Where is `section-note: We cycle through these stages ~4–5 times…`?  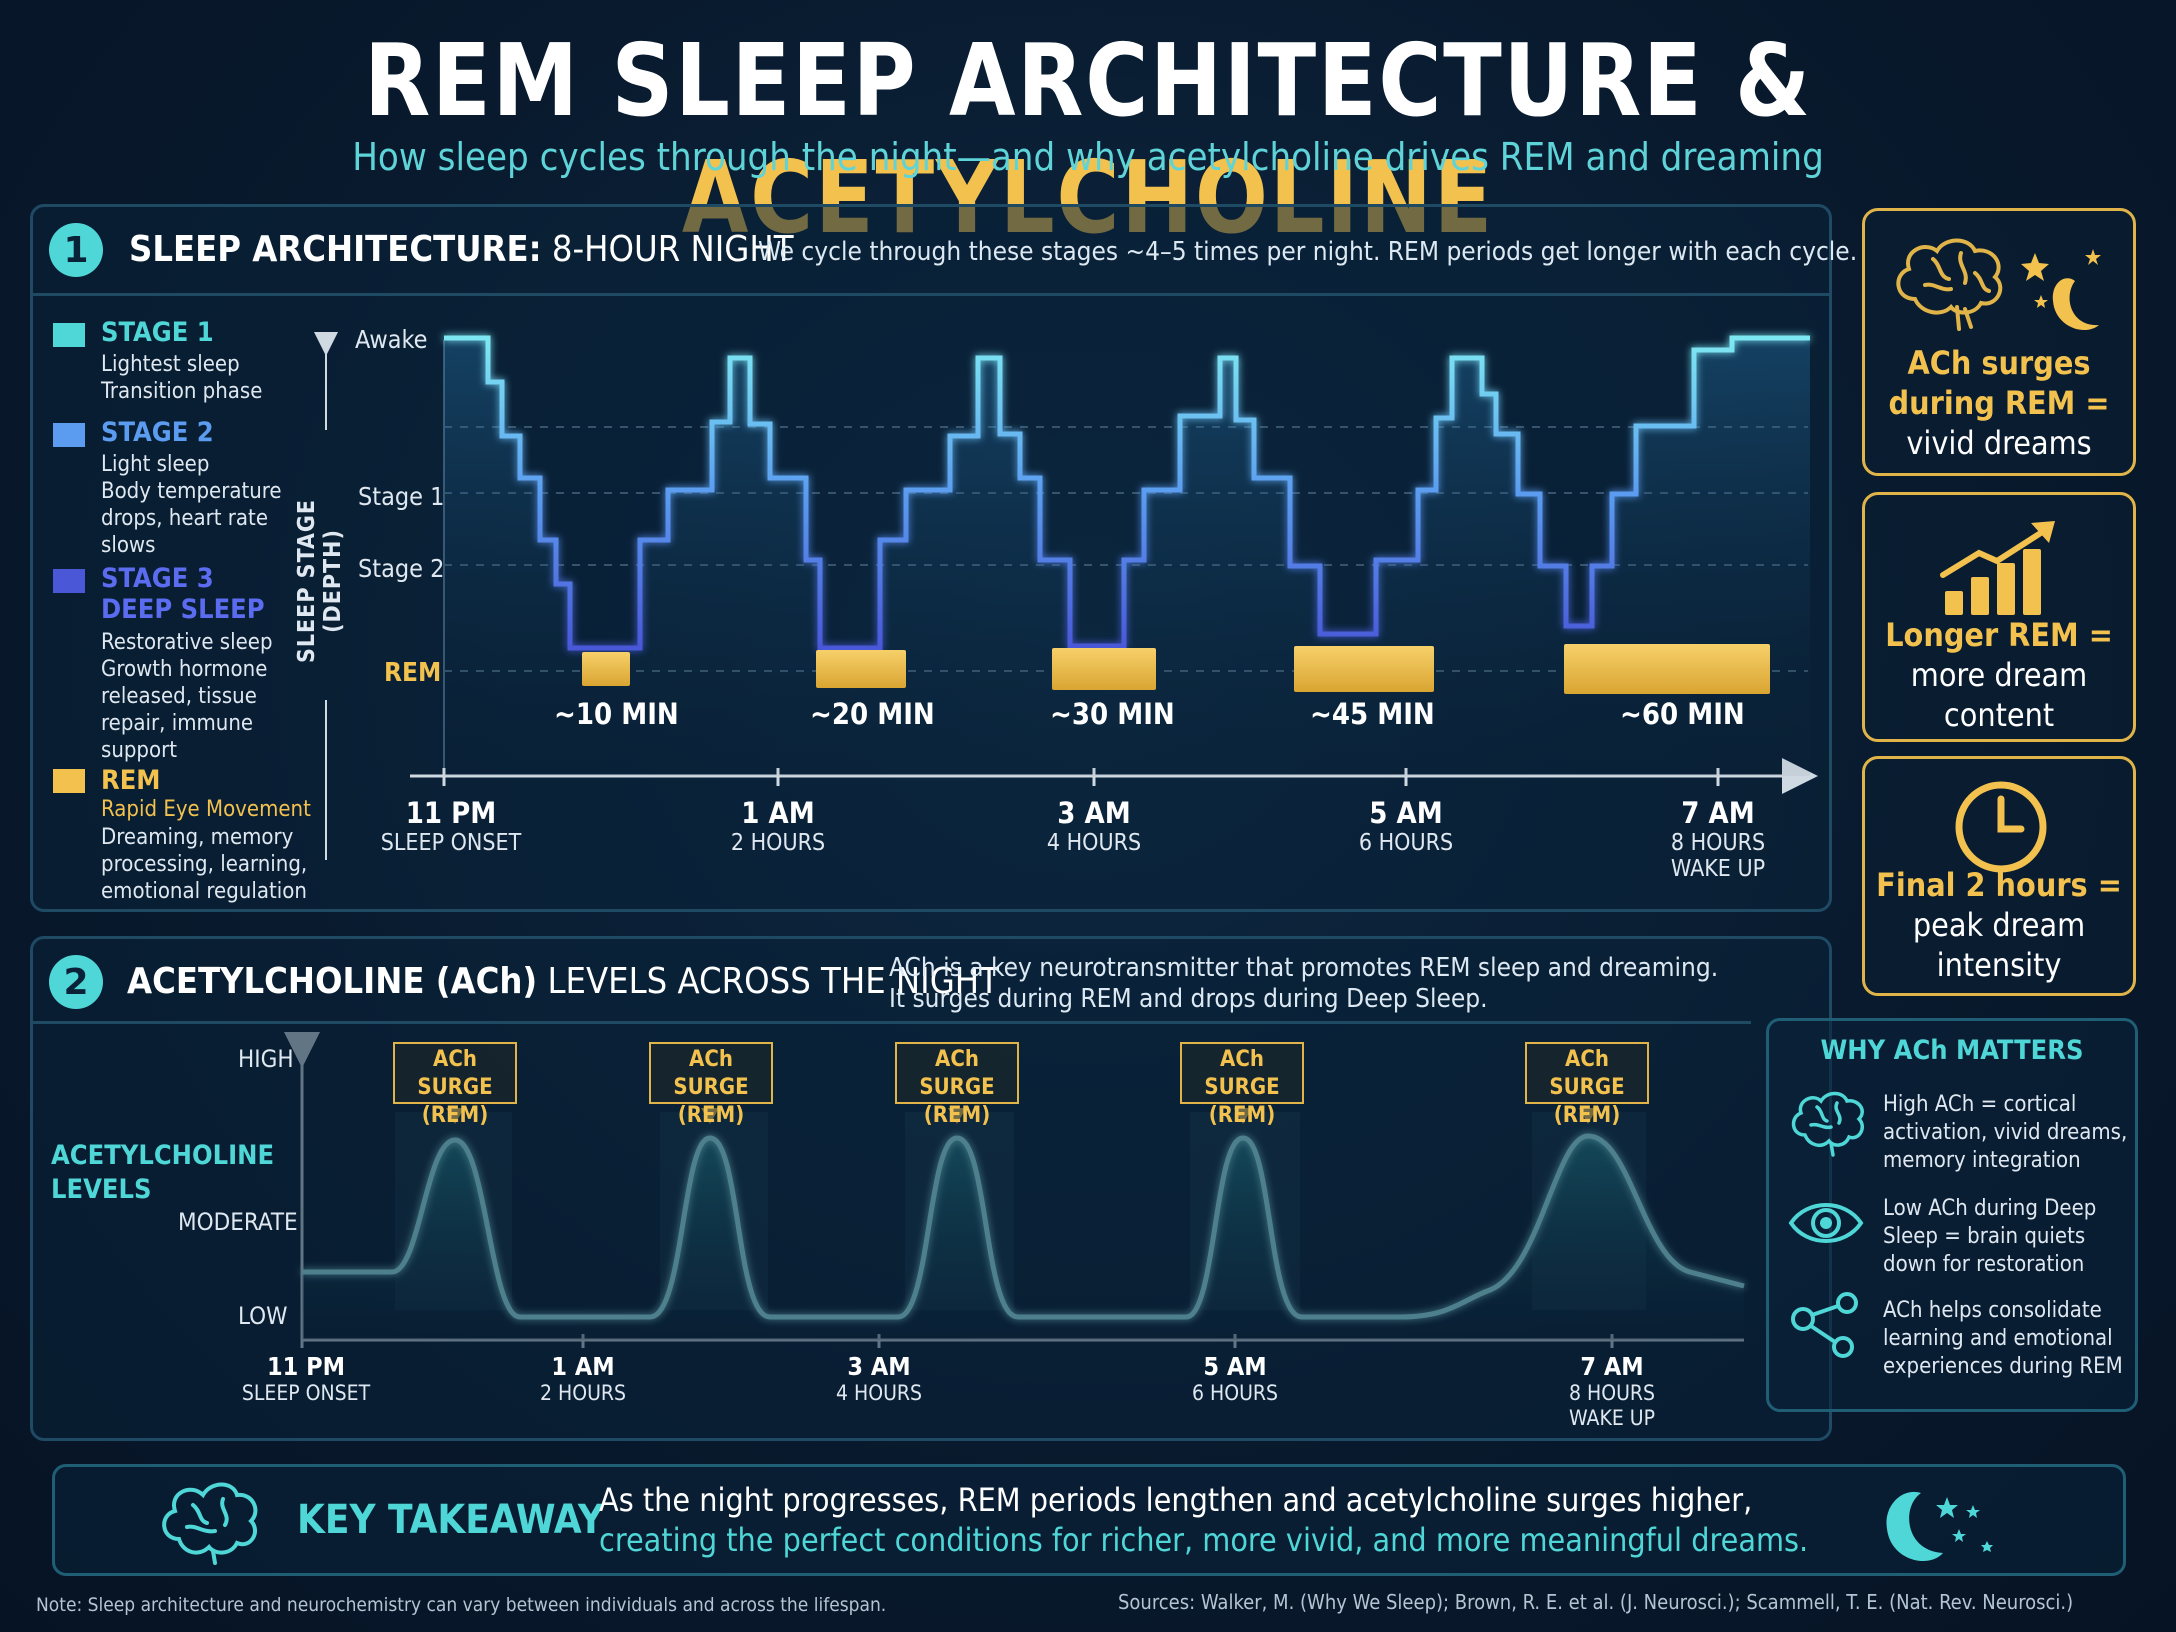
section-note: We cycle through these stages ~4–5 times… is located at coordinates (1308, 252).